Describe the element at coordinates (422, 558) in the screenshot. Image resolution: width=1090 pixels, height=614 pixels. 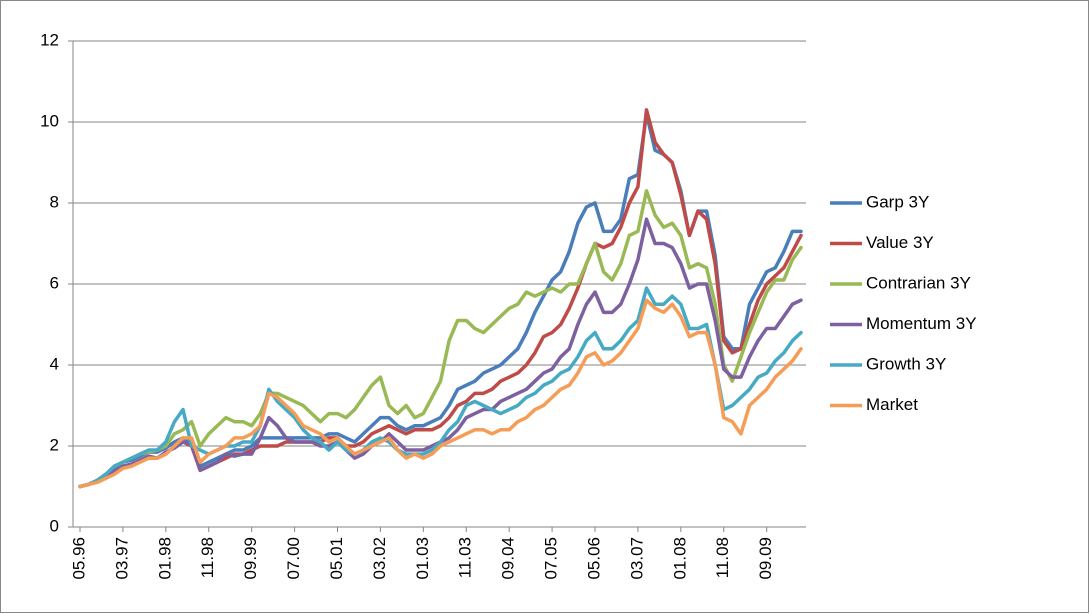
I see `x-tick-label: 01.03` at that location.